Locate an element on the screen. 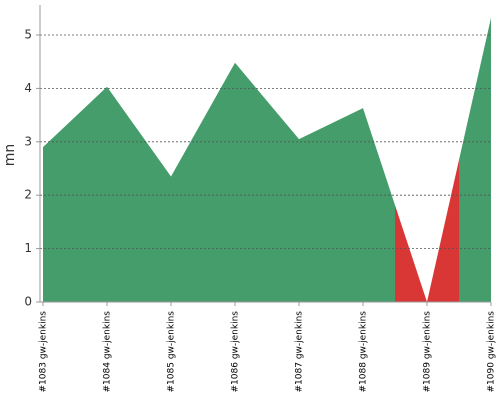 The width and height of the screenshot is (500, 400). x-tick-label: #1088 gw-jenkins is located at coordinates (364, 352).